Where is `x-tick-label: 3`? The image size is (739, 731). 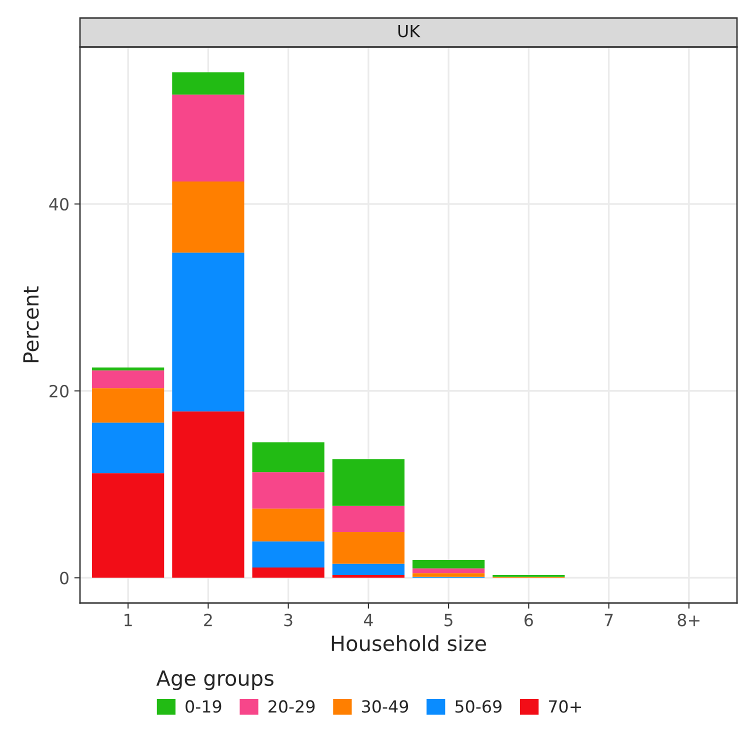 x-tick-label: 3 is located at coordinates (288, 620).